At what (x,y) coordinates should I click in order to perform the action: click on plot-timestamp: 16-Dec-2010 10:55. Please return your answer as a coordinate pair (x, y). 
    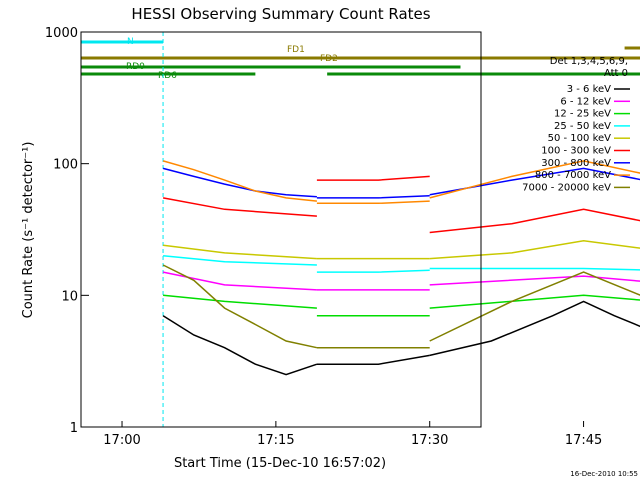
    Looking at the image, I should click on (604, 474).